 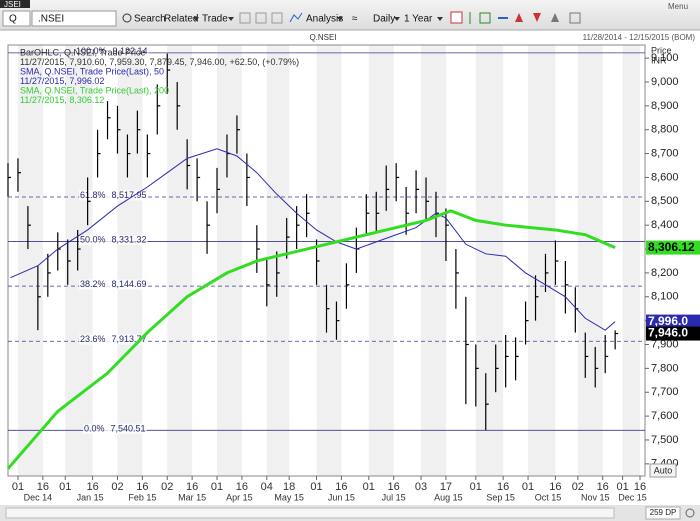 What do you see at coordinates (355, 19) in the screenshot?
I see `compare-icon: ≈` at bounding box center [355, 19].